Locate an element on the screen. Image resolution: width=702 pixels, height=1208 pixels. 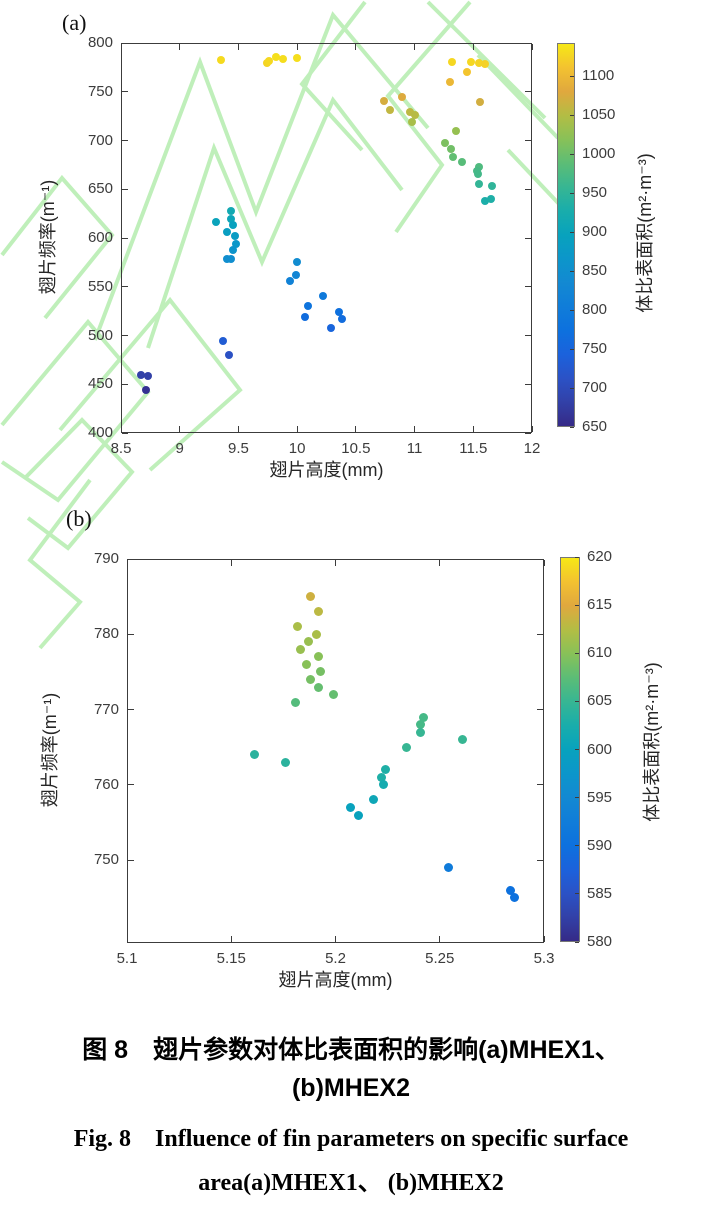
y-tick-label: 400 is located at coordinates (100, 432).